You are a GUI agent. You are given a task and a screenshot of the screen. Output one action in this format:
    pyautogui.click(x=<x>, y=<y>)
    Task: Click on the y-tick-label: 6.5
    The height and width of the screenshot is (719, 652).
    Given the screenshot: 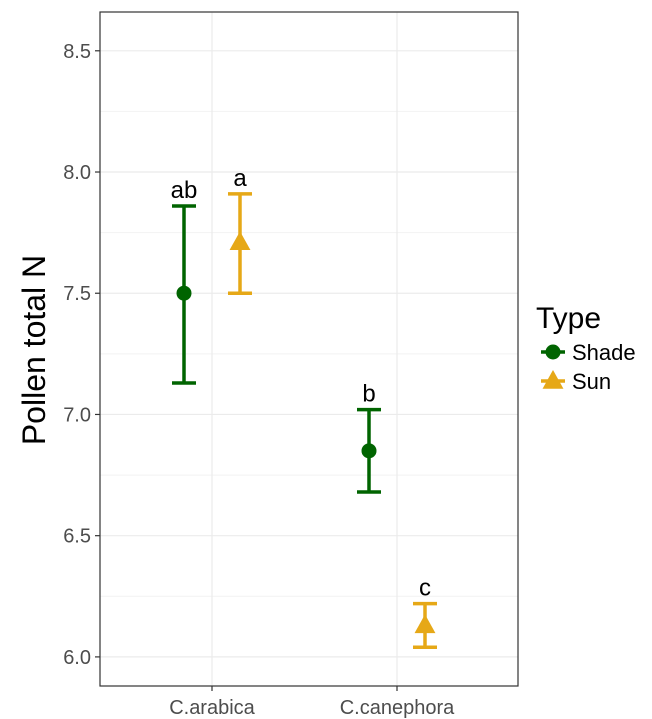 What is the action you would take?
    pyautogui.click(x=77, y=537)
    